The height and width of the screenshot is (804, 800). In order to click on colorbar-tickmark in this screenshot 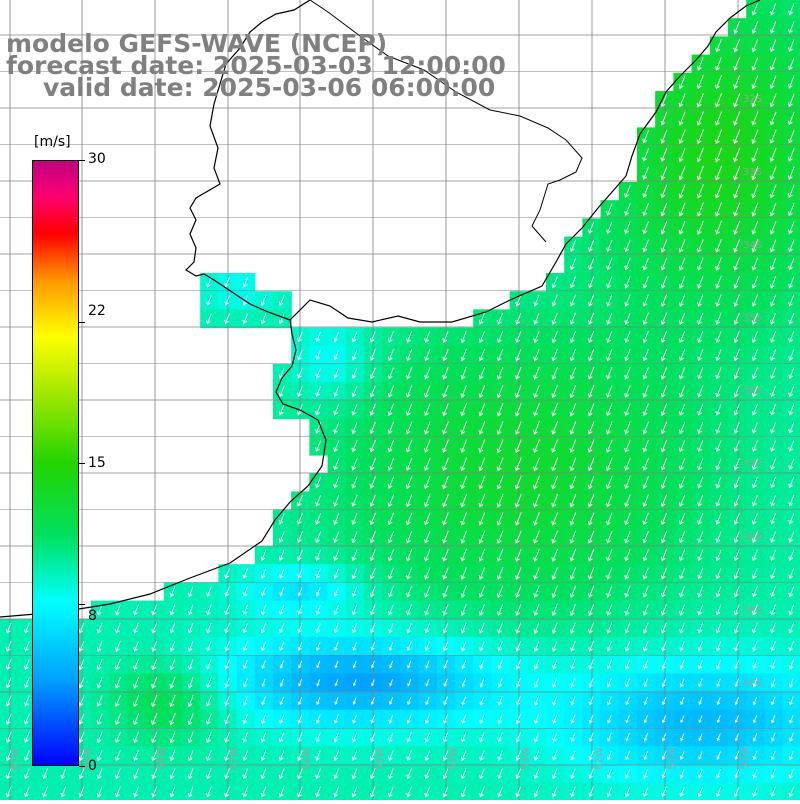, I will do `click(82, 160)`.